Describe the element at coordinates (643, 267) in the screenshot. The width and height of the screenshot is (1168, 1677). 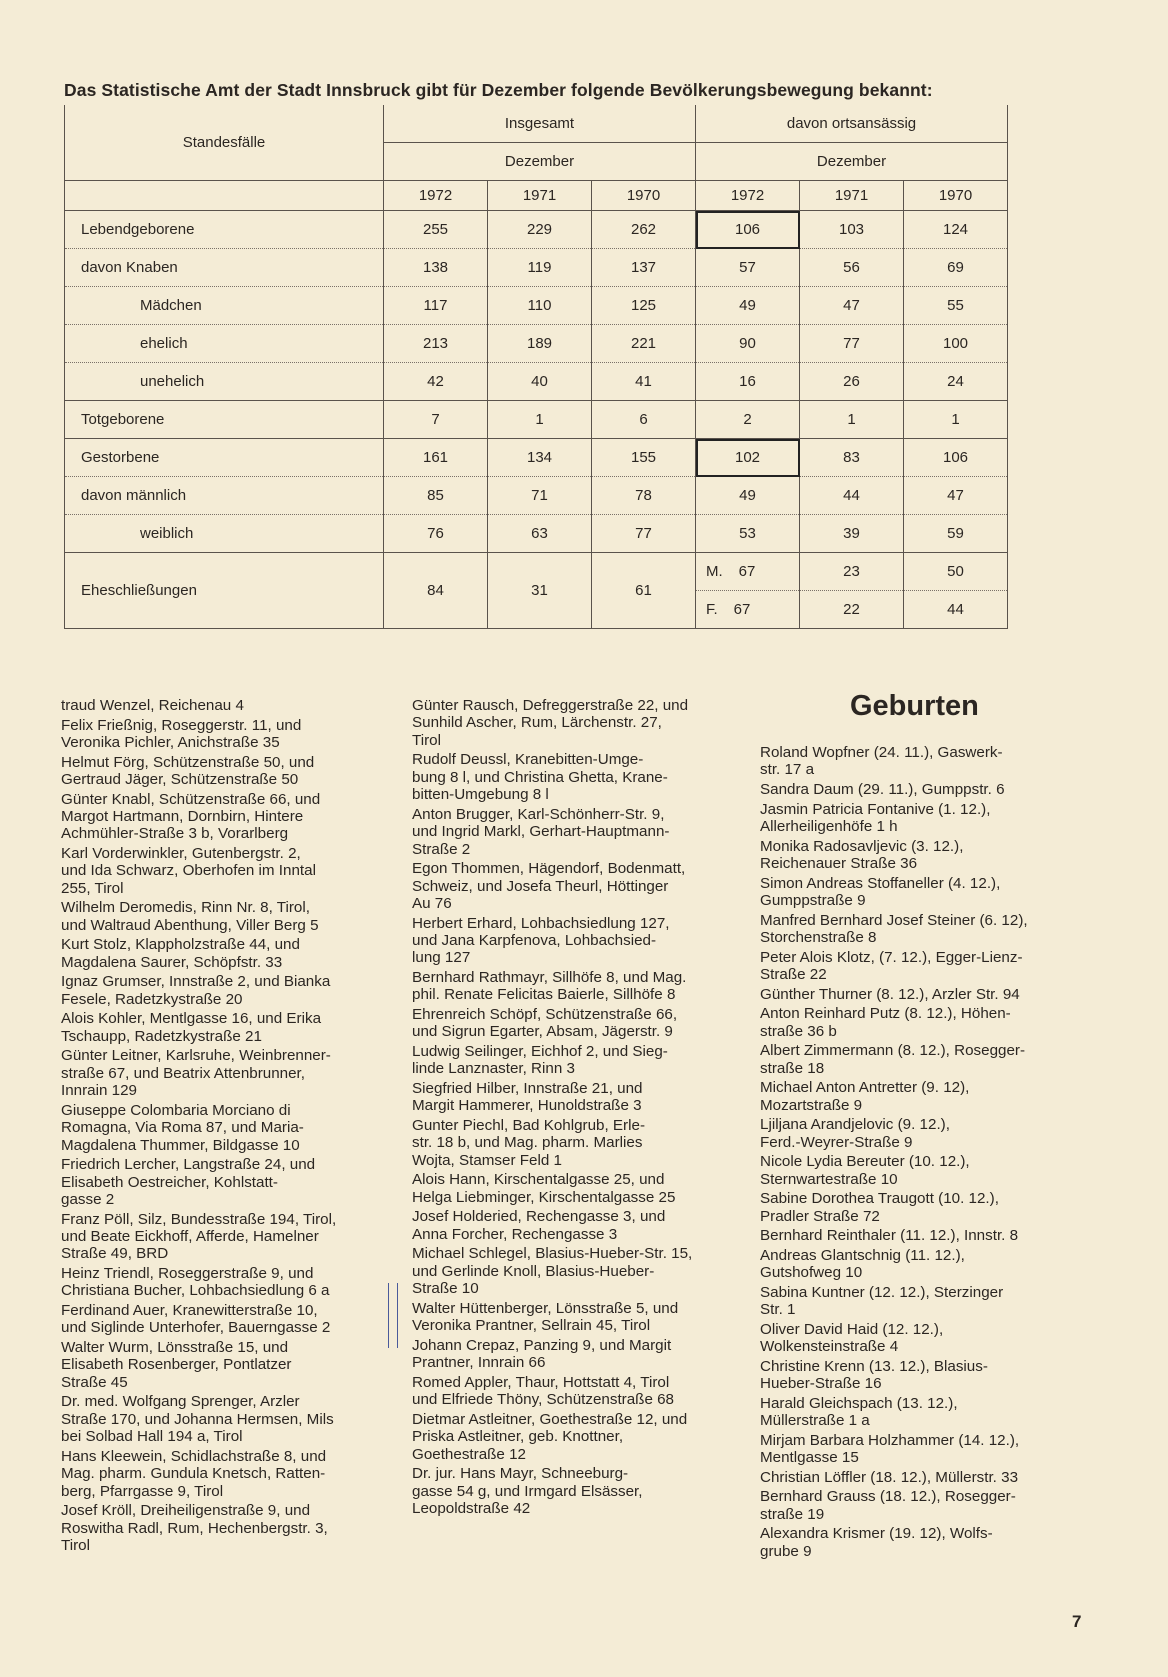
I see `value-cell: 137` at that location.